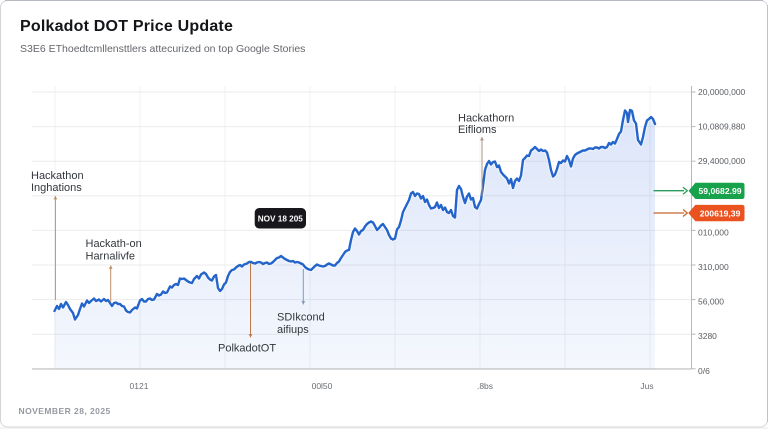 The height and width of the screenshot is (429, 768). Describe the element at coordinates (713, 232) in the screenshot. I see `svg-text: 010,000` at that location.